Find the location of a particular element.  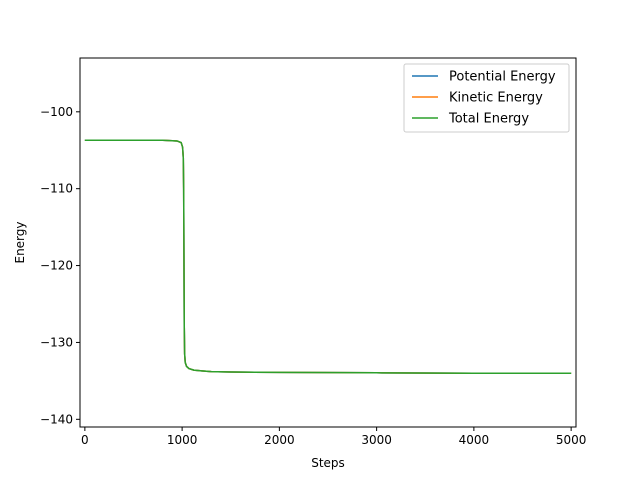

x-tick-label: 5000 is located at coordinates (571, 440).